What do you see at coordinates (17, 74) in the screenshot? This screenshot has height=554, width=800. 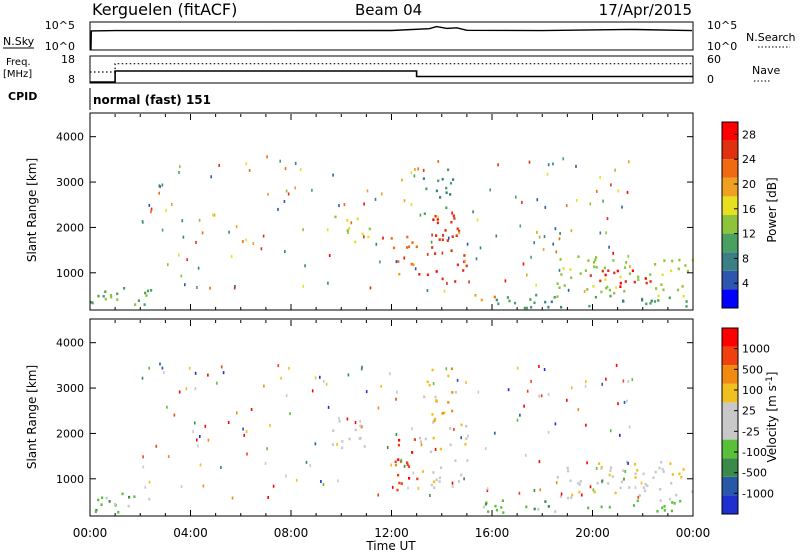 I see `freq-unit-label: [MHz]` at bounding box center [17, 74].